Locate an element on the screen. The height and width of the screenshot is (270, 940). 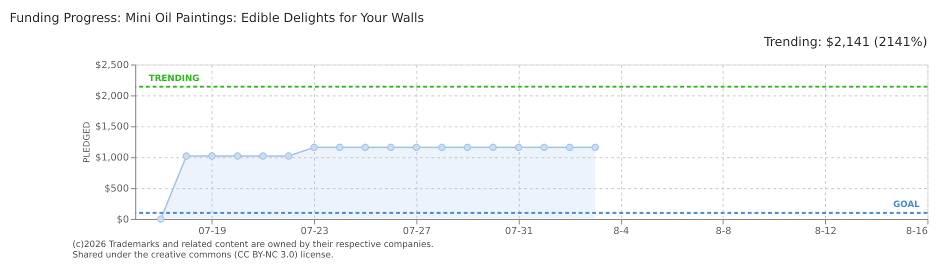
y-tick-label: $2,000 is located at coordinates (112, 96).